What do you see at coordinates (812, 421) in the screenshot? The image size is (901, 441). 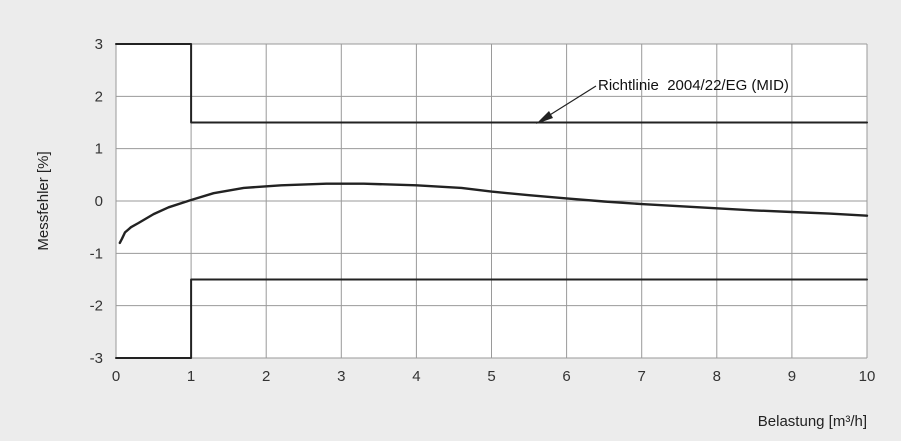 I see `x-axis-label: Belastung [m³/h]` at bounding box center [812, 421].